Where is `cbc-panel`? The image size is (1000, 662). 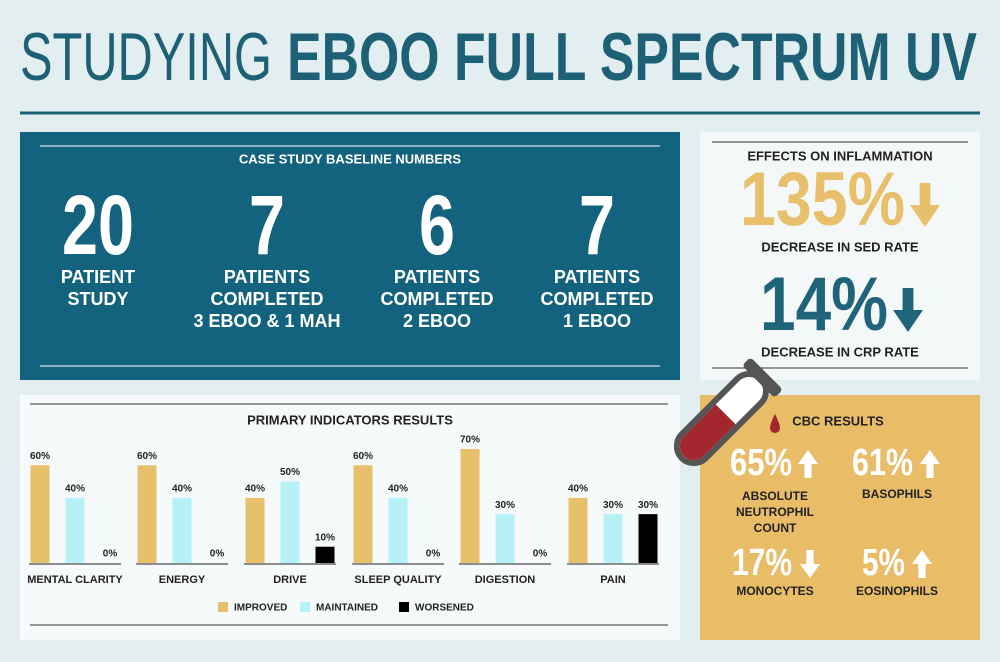 cbc-panel is located at coordinates (840, 517).